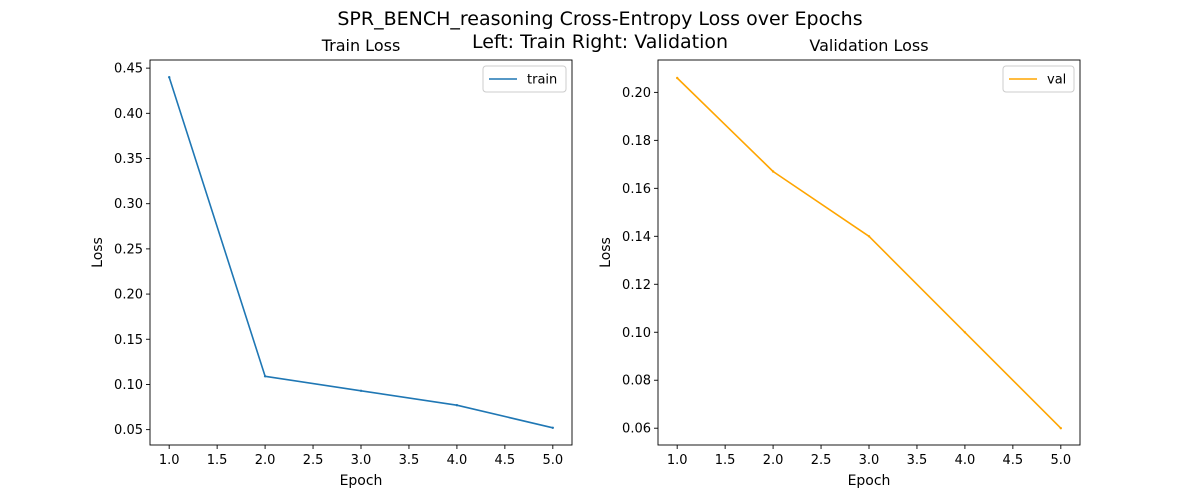  What do you see at coordinates (636, 285) in the screenshot?
I see `val-y-tick-label-3: 0.12` at bounding box center [636, 285].